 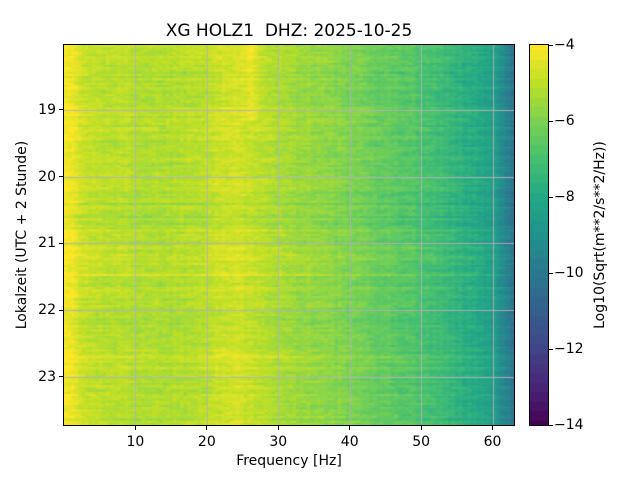 I want to click on x-tick-label: 30, so click(x=278, y=442).